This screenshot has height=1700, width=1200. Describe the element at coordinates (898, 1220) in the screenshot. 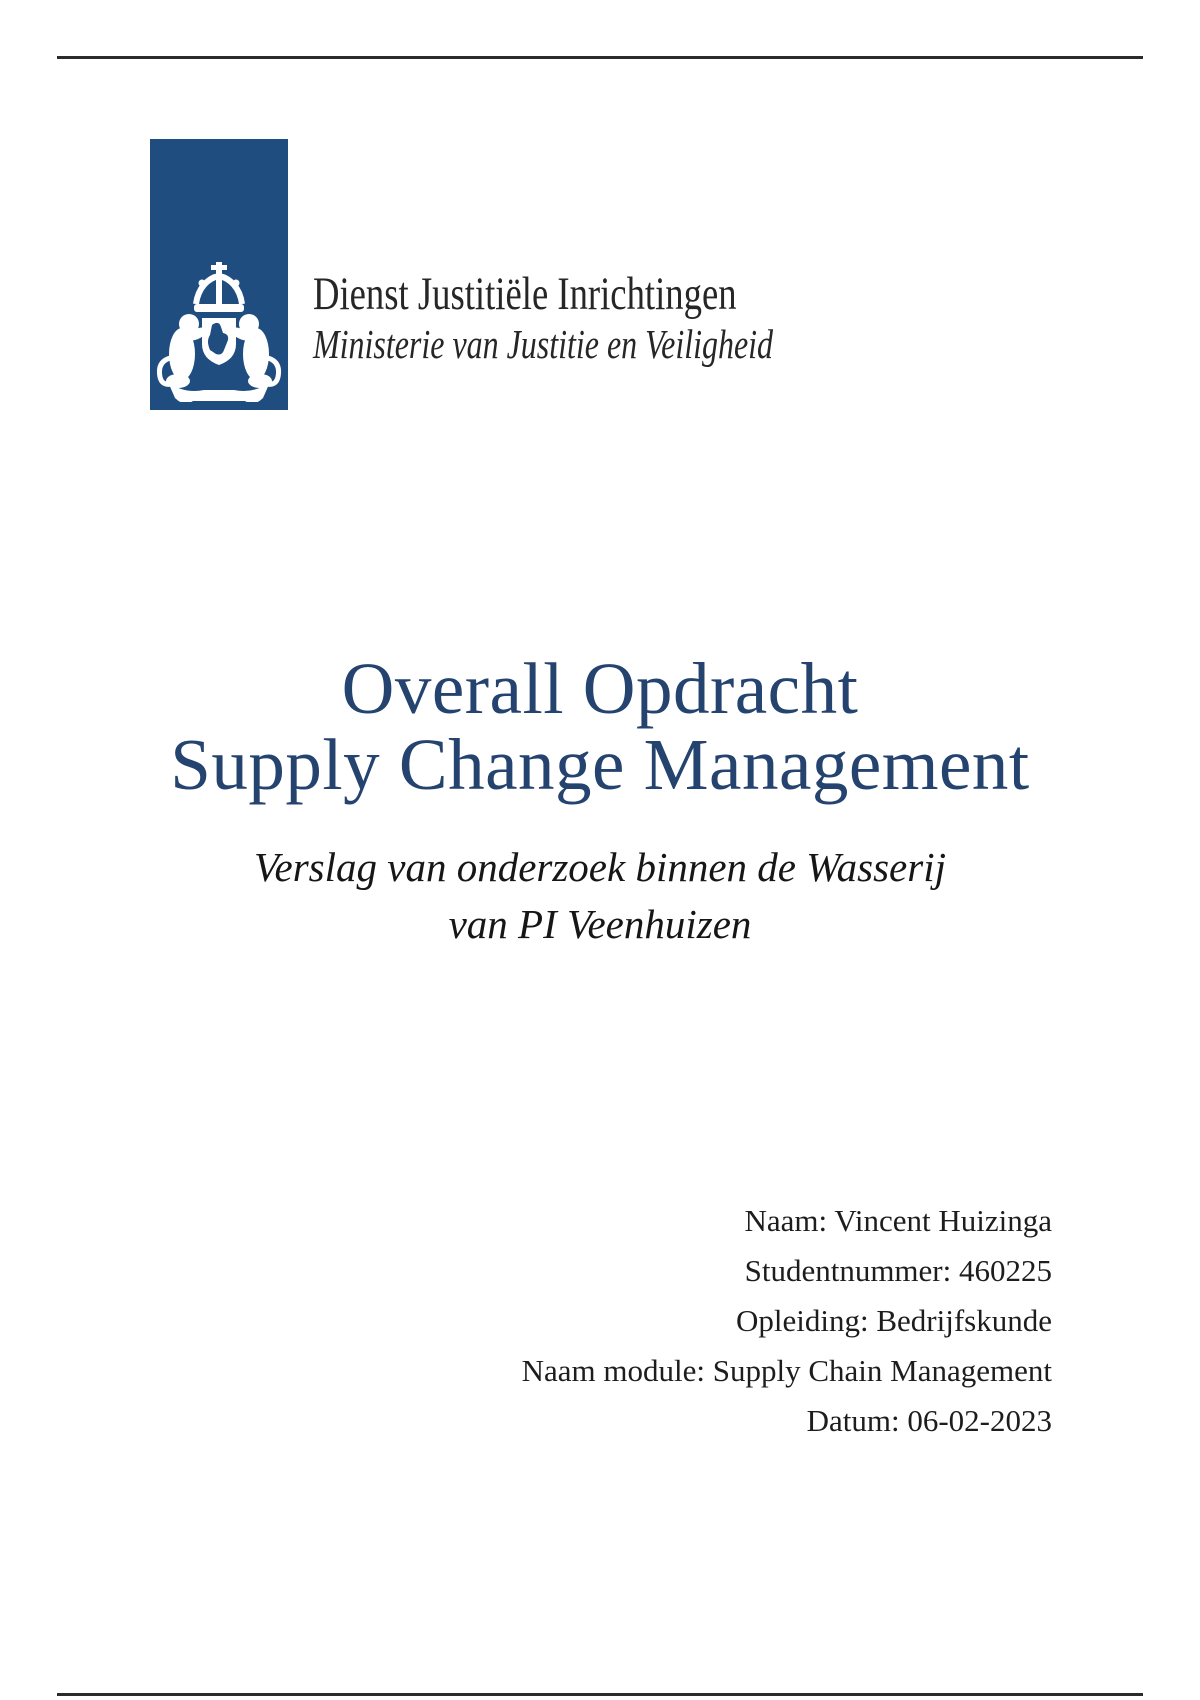

I see `detail-name: Naam: Vincent Huizinga` at that location.